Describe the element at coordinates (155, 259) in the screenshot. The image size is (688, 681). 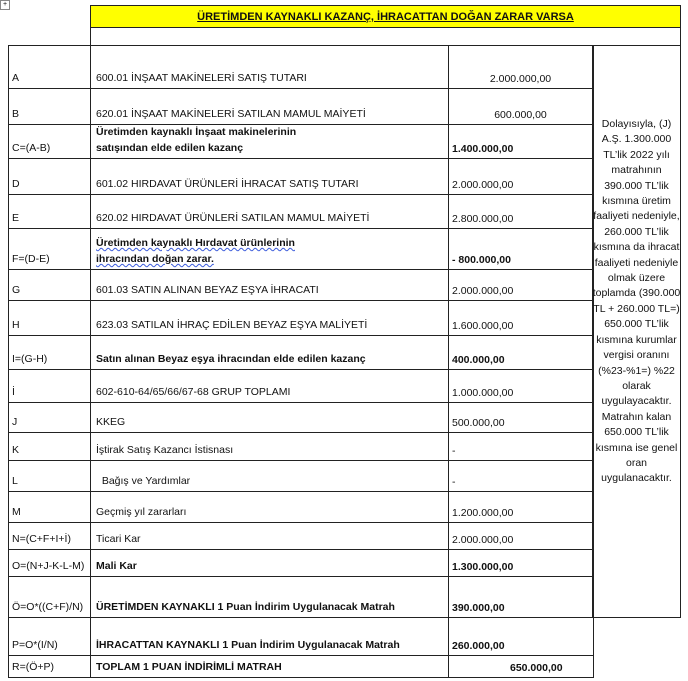
I see `row-description: ihracından doğan zarar.` at that location.